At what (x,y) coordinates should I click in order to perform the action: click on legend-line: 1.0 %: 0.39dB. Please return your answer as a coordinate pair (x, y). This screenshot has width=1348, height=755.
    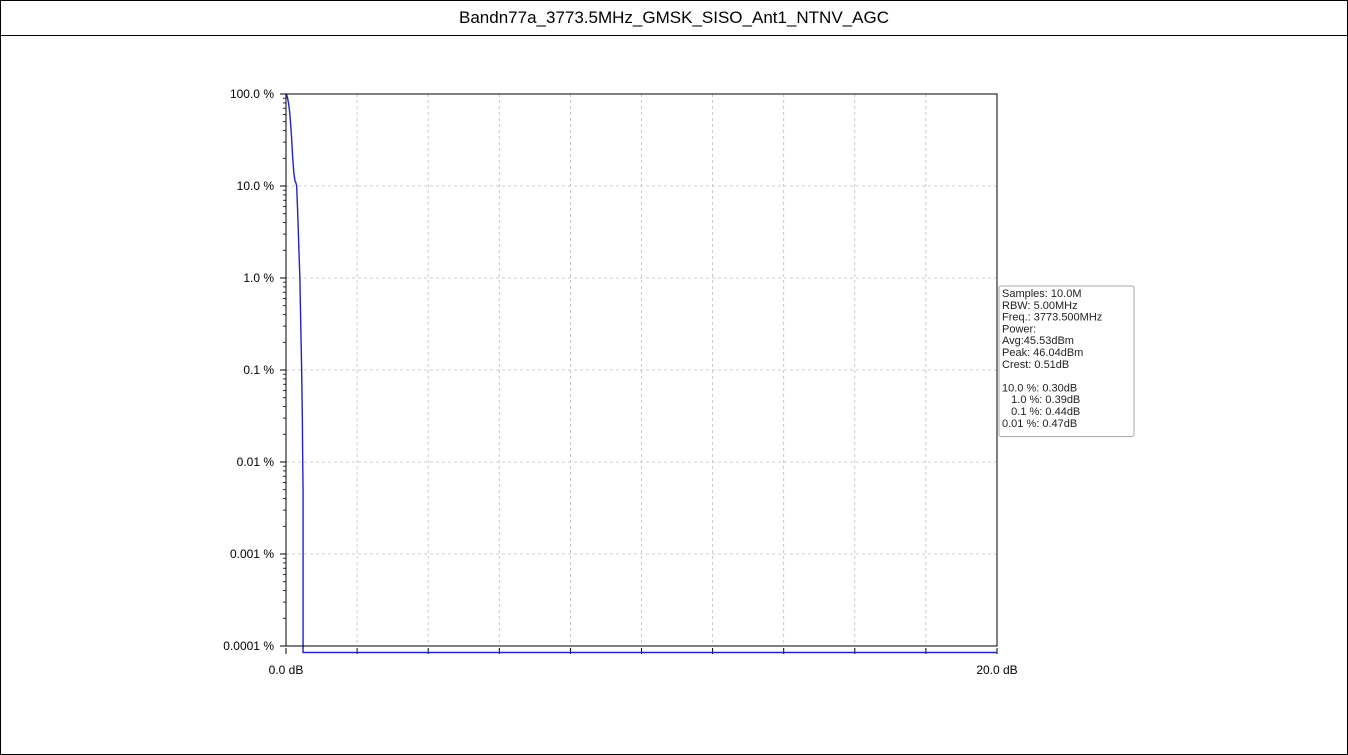
    Looking at the image, I should click on (1041, 400).